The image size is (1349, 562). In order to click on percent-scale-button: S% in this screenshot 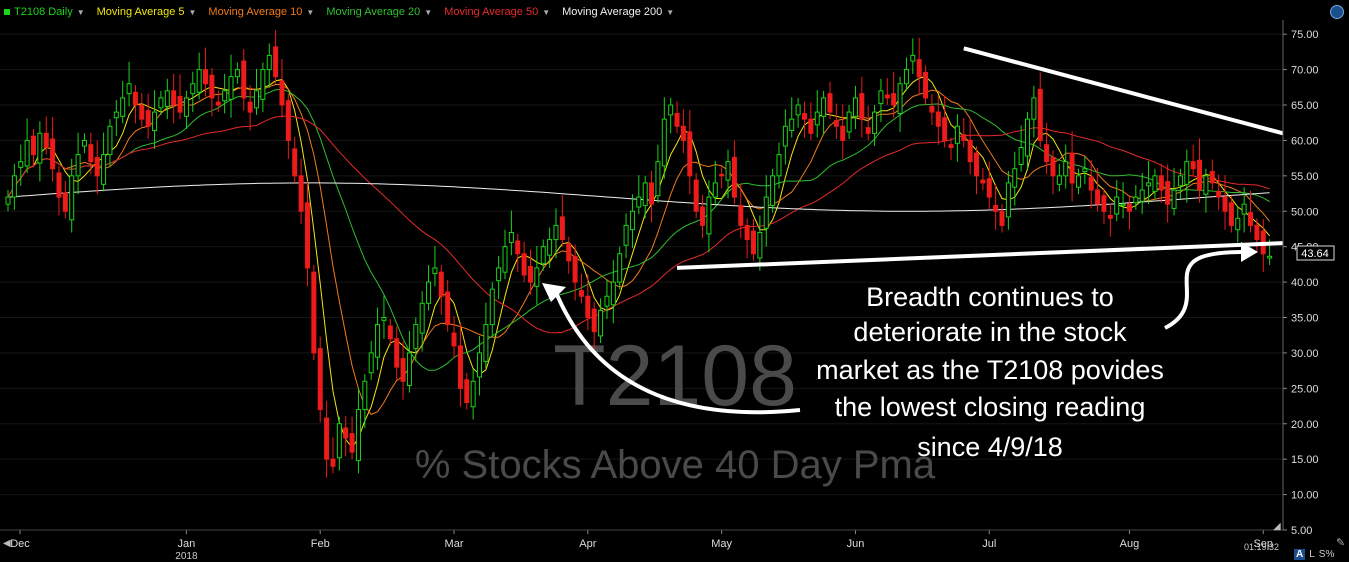, I will do `click(1326, 554)`.